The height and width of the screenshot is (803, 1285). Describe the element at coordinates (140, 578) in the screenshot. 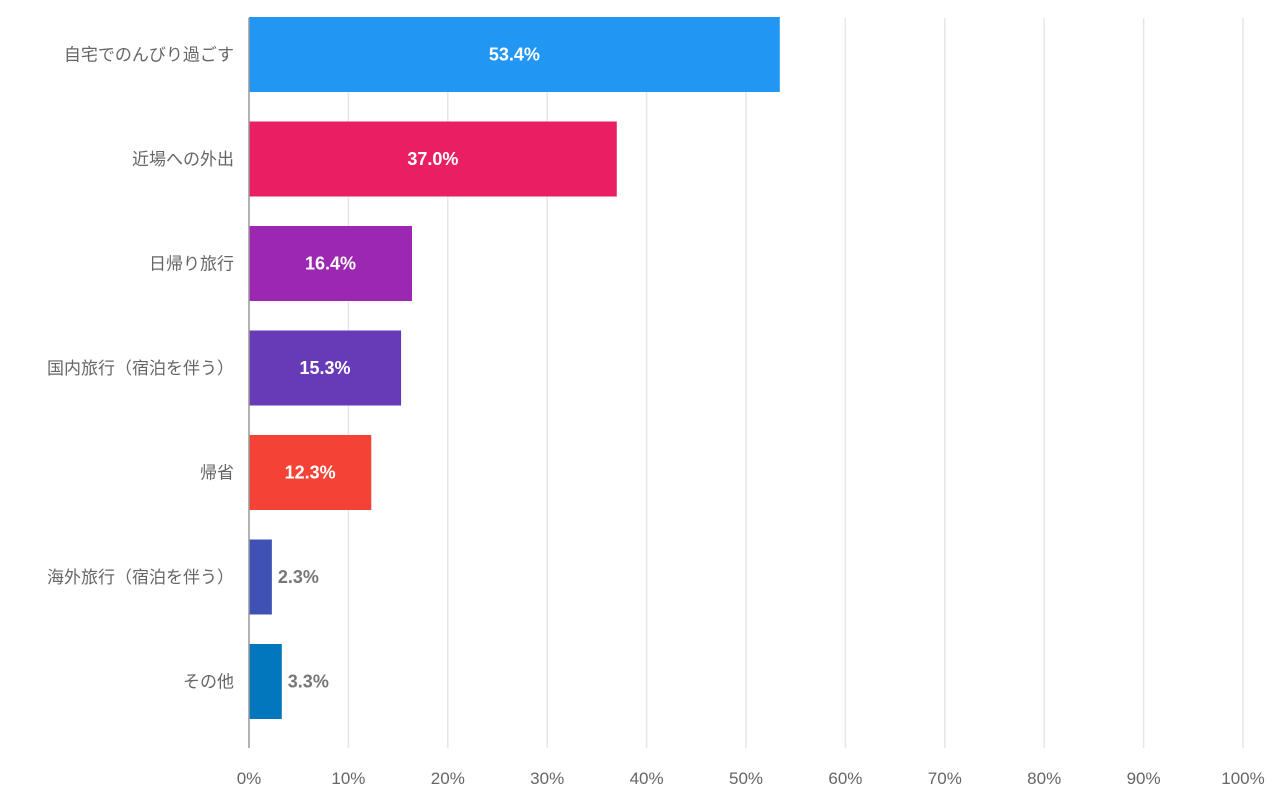

I see `category-label-5: 海外旅行（宿泊を伴う）` at that location.